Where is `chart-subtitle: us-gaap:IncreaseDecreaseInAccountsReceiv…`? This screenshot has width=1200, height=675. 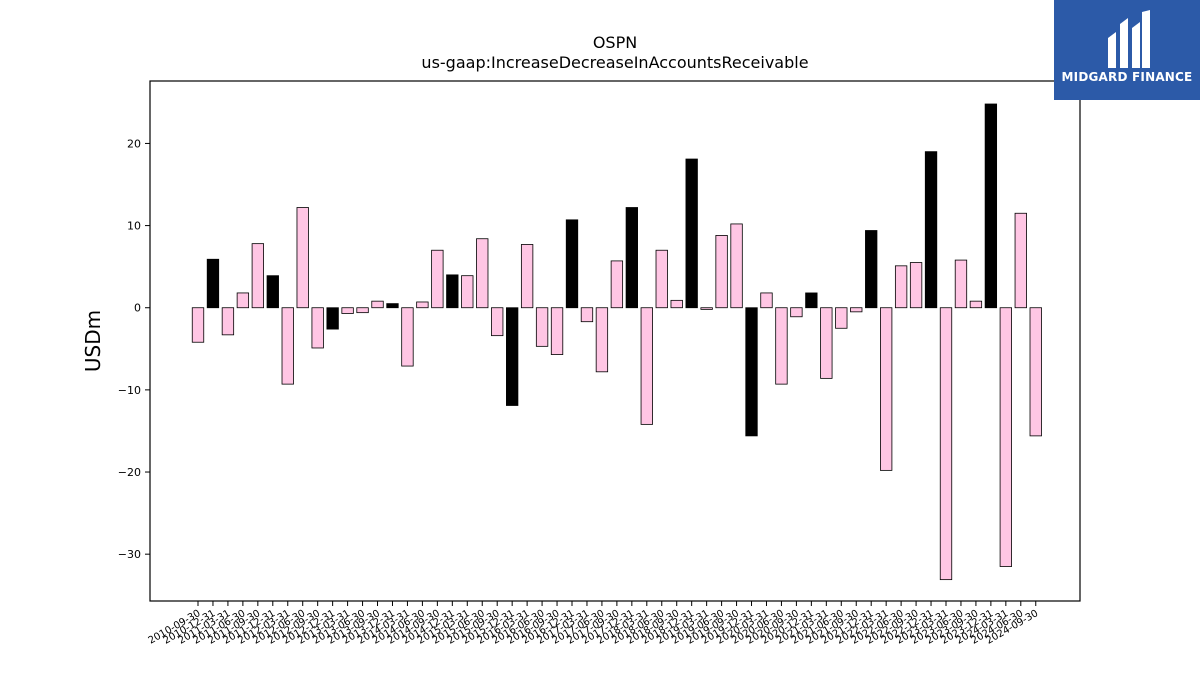 chart-subtitle: us-gaap:IncreaseDecreaseInAccountsReceiv… is located at coordinates (614, 62).